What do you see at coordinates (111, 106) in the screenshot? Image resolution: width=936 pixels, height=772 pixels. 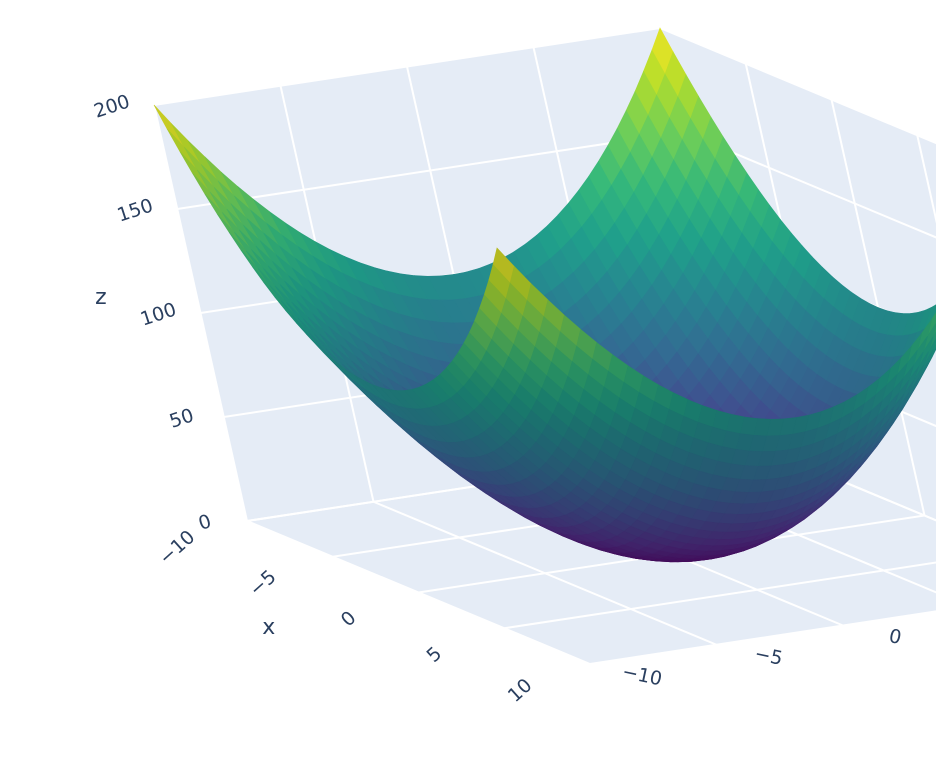 I see `z-tick-label: 200` at bounding box center [111, 106].